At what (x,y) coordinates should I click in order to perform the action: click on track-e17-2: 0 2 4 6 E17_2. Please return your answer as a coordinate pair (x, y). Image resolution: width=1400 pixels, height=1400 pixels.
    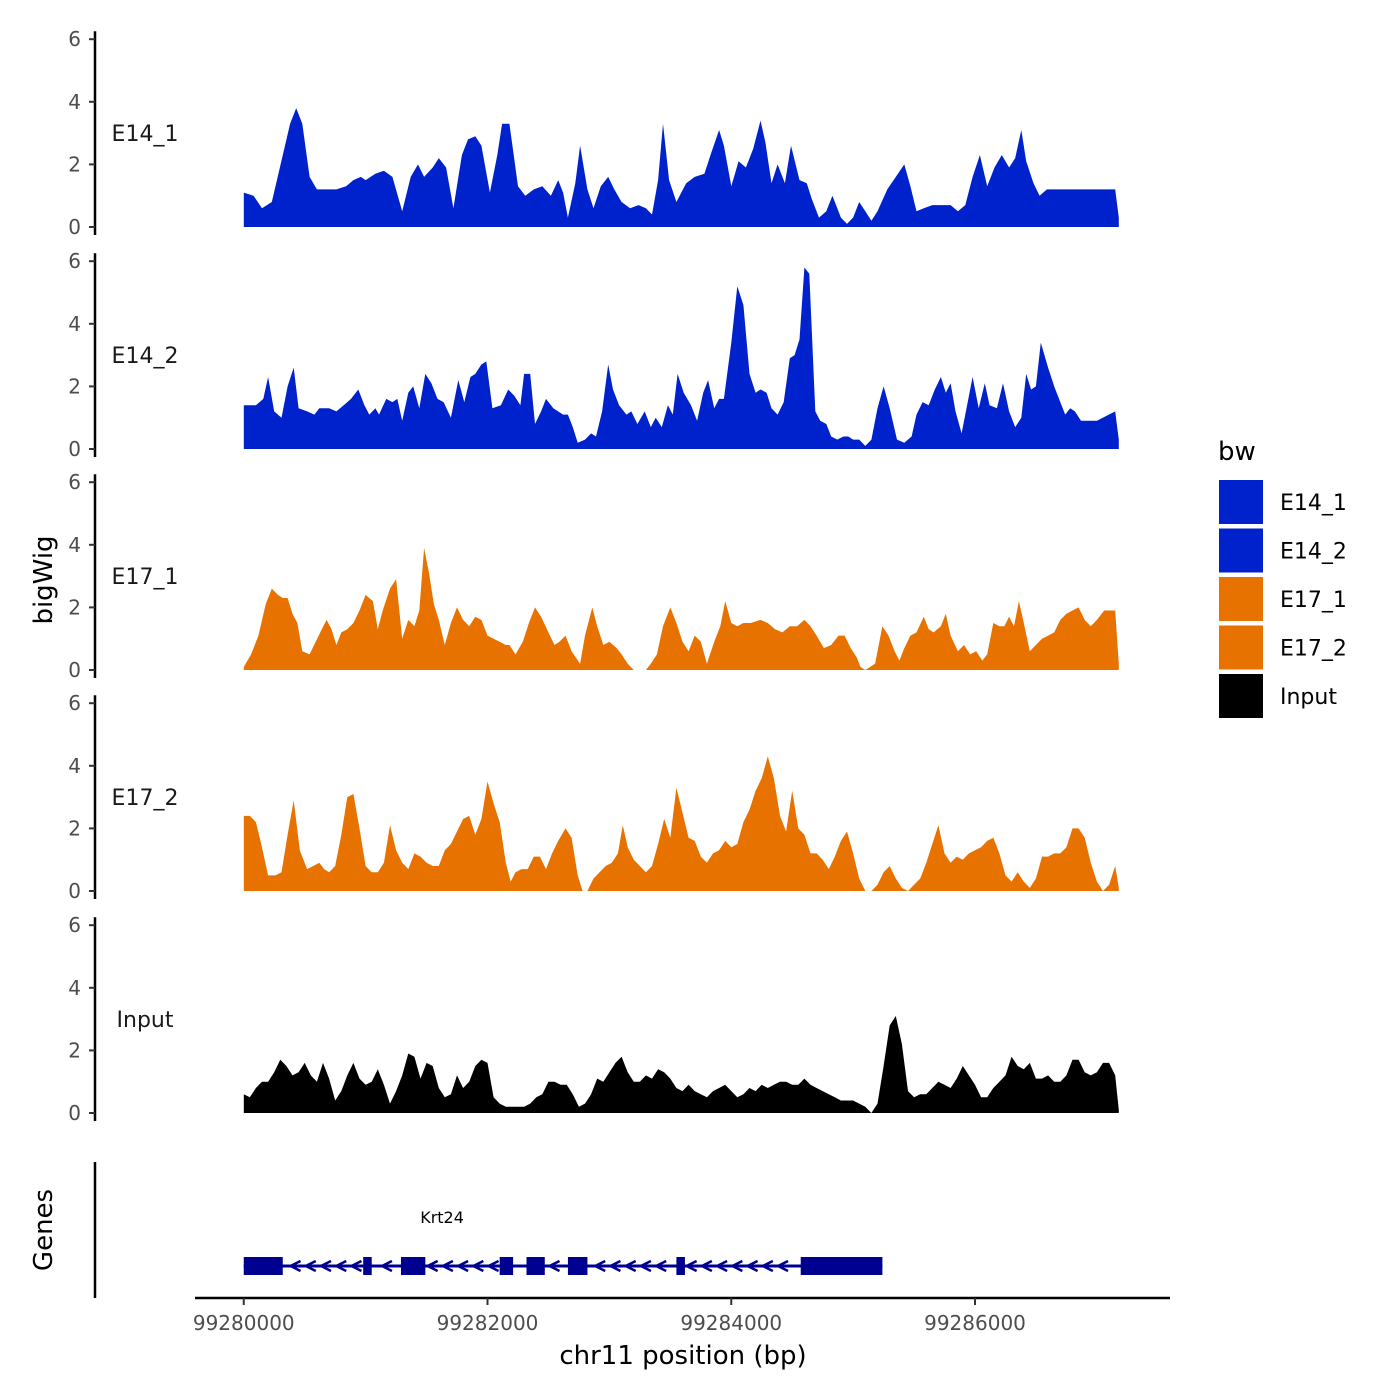
    Looking at the image, I should click on (593, 797).